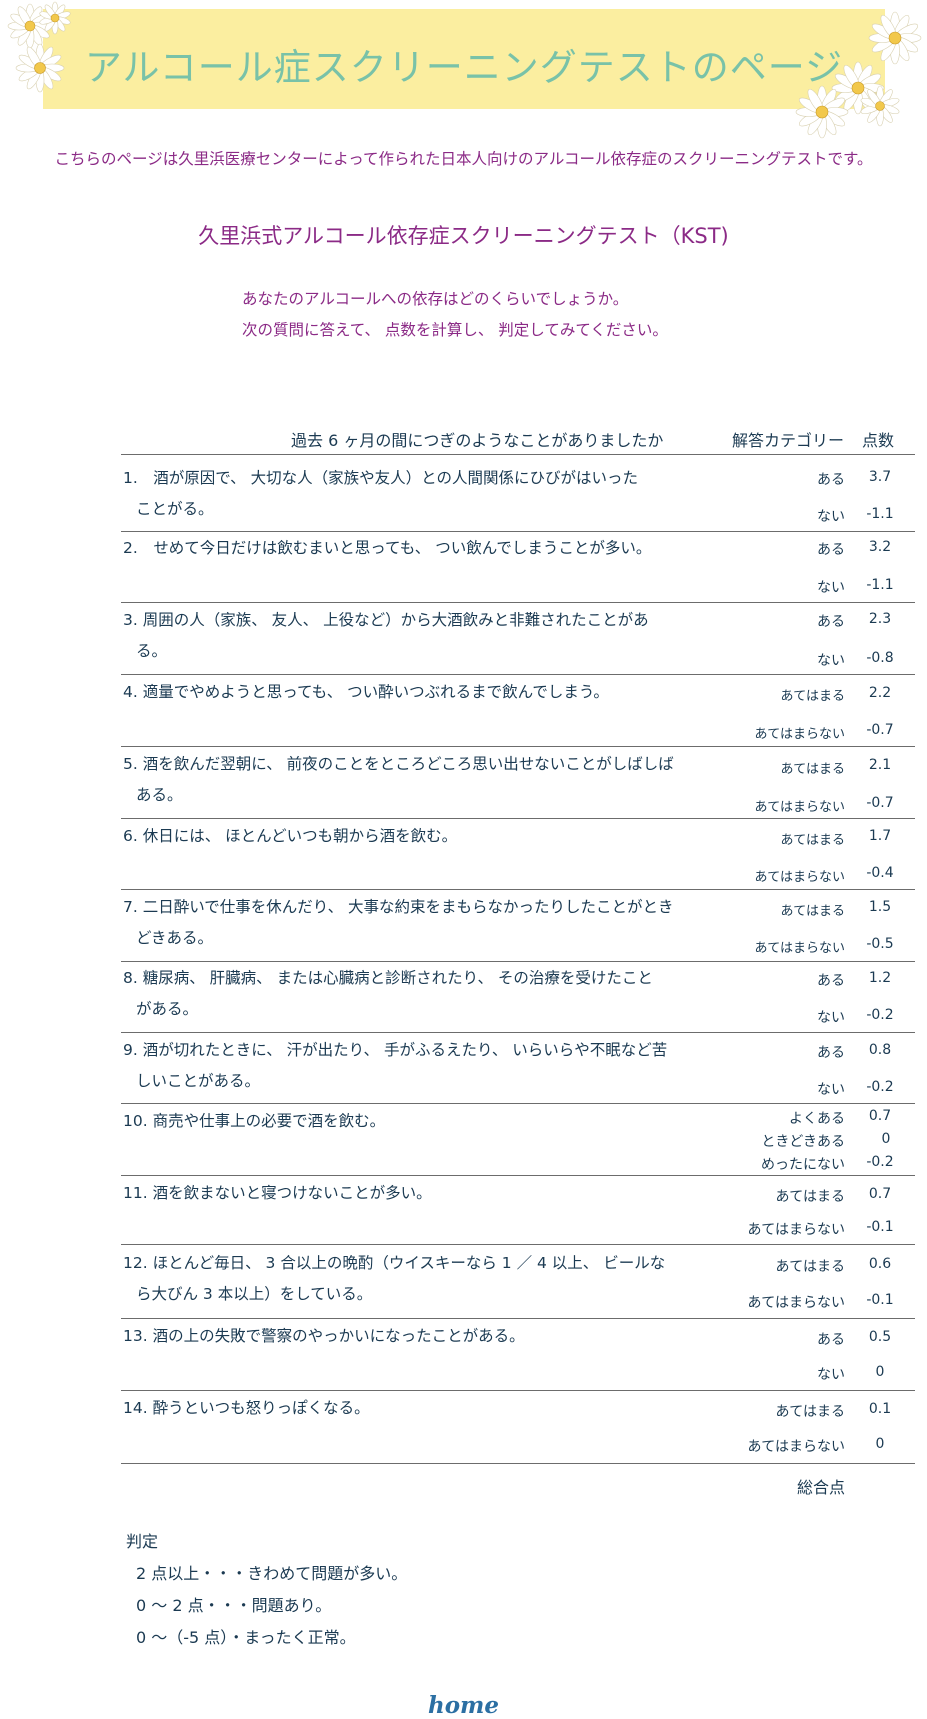  Describe the element at coordinates (880, 873) in the screenshot. I see `answer-points: -0.4` at that location.